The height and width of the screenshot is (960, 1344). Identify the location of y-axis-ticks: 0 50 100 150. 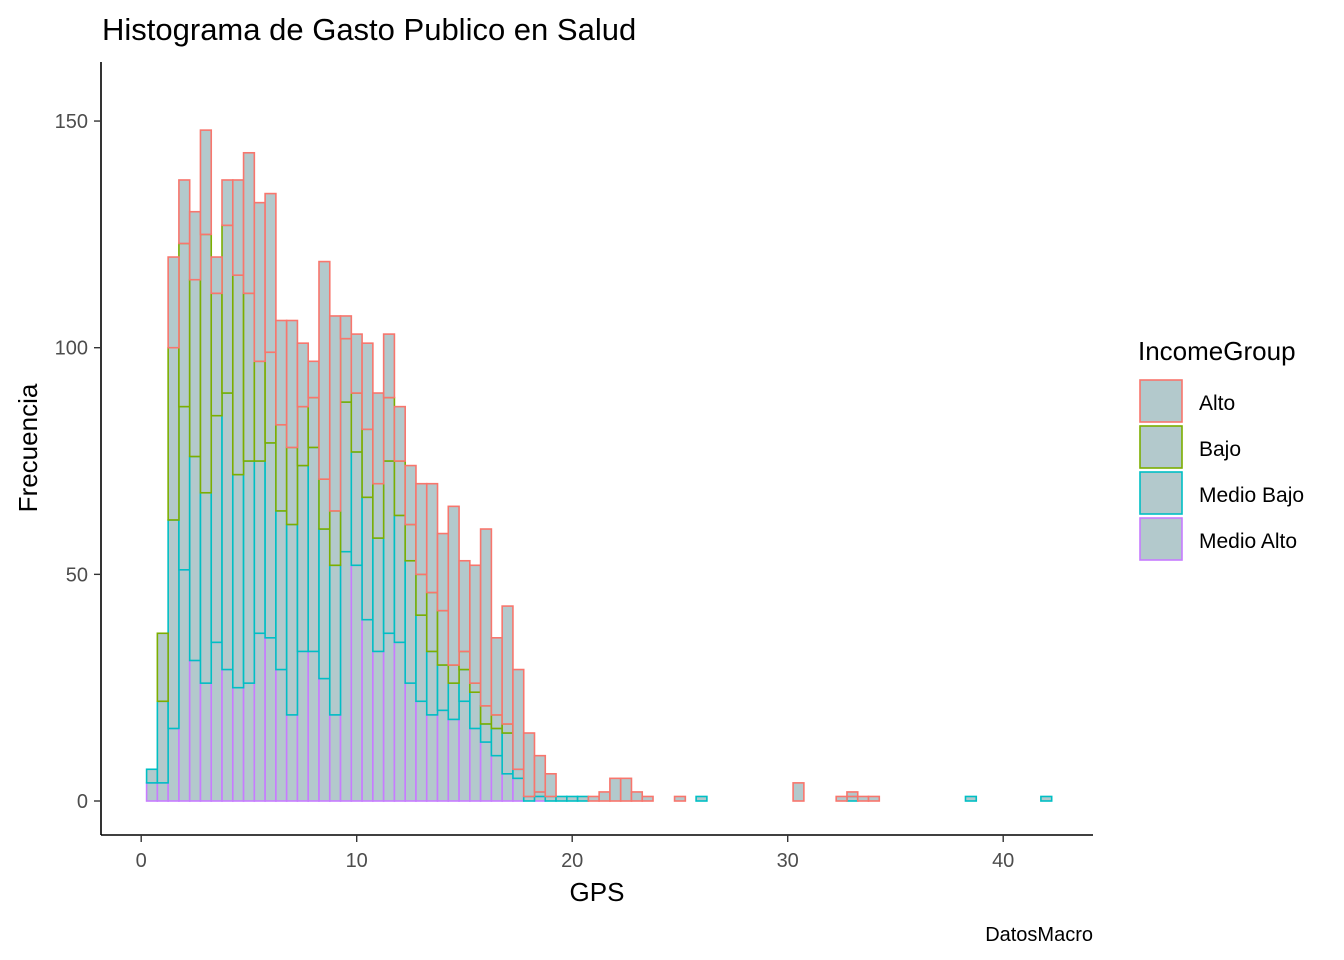
(78, 462).